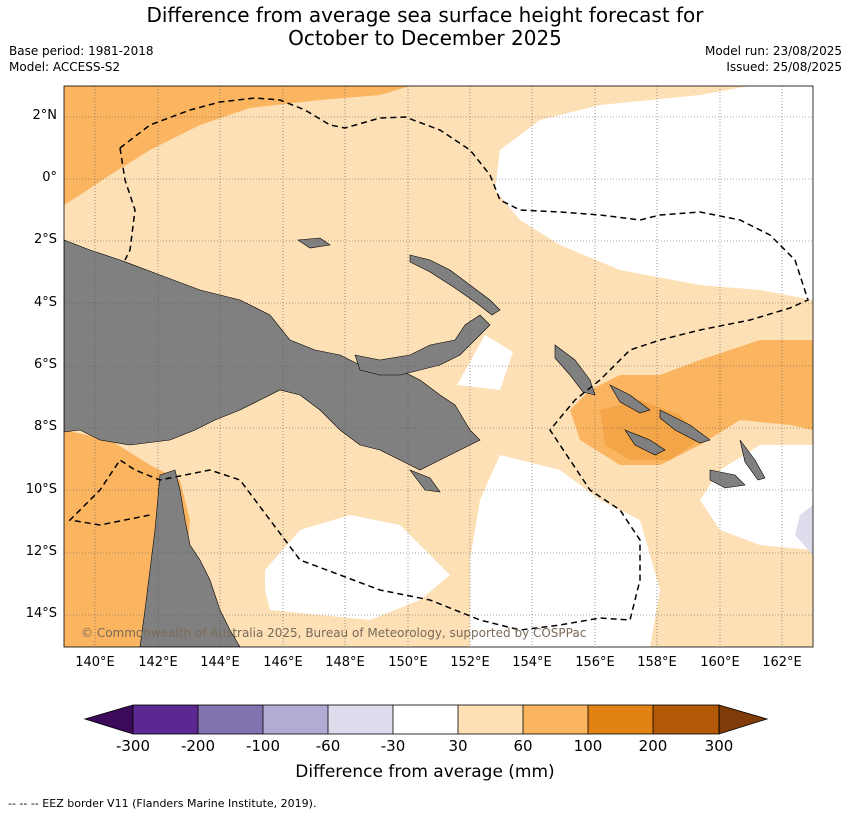 The image size is (850, 816). Describe the element at coordinates (470, 662) in the screenshot. I see `lon-label: 152°E` at that location.